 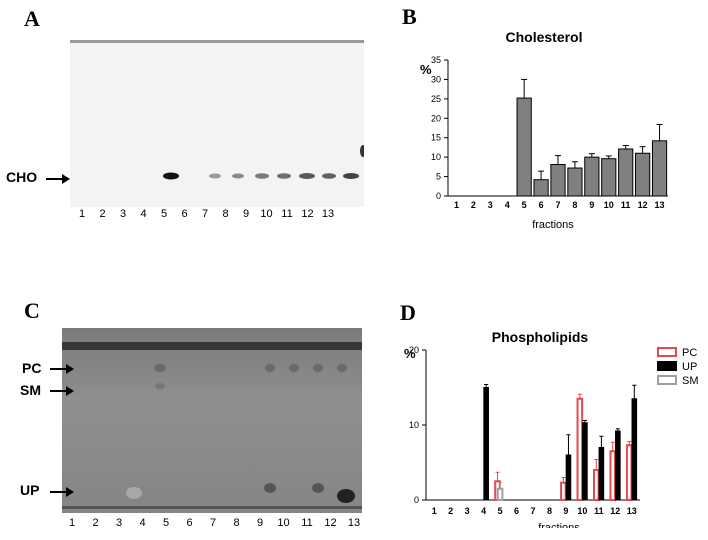 I want to click on lane-number: 13, so click(x=328, y=214).